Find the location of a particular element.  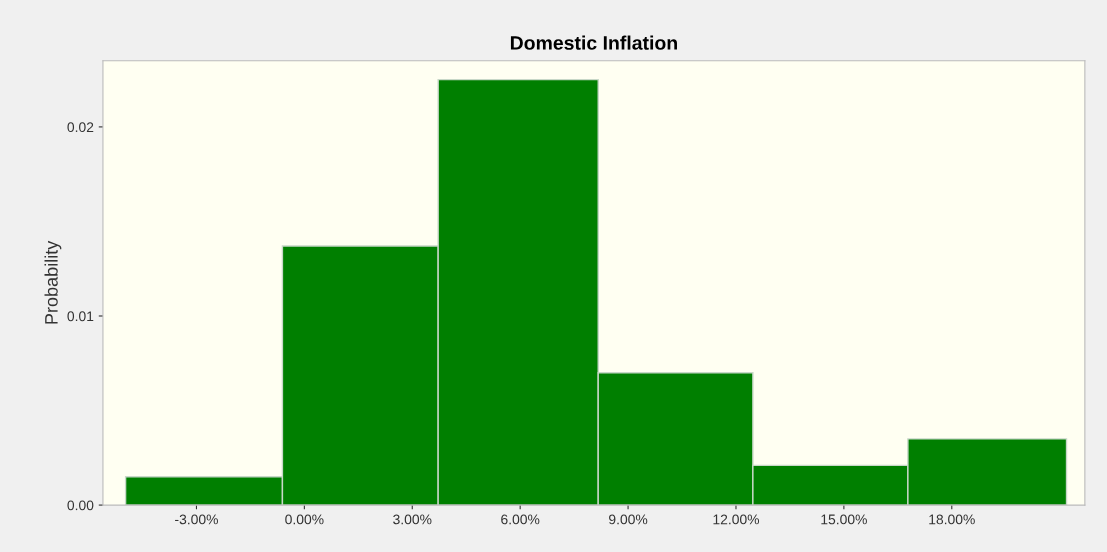

x-tick-label: 3.00% is located at coordinates (412, 519).